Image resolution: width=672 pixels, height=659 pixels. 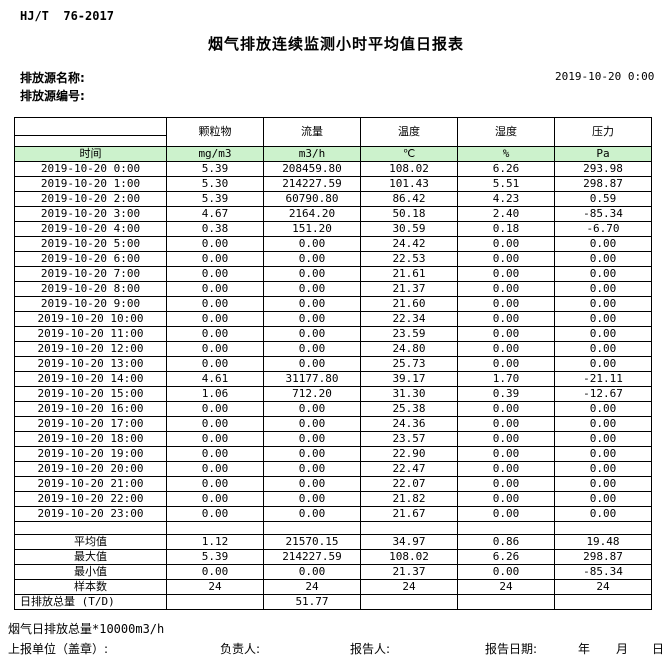 I want to click on time-cell: 2019-10-20 0:00, so click(x=90, y=169).